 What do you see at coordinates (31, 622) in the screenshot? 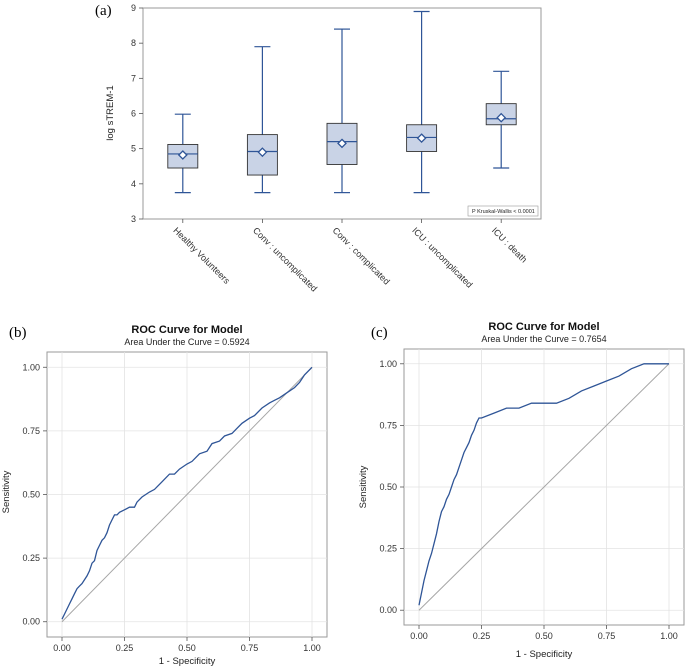
I see `panel-b-y-tick-label: 0.00` at bounding box center [31, 622].